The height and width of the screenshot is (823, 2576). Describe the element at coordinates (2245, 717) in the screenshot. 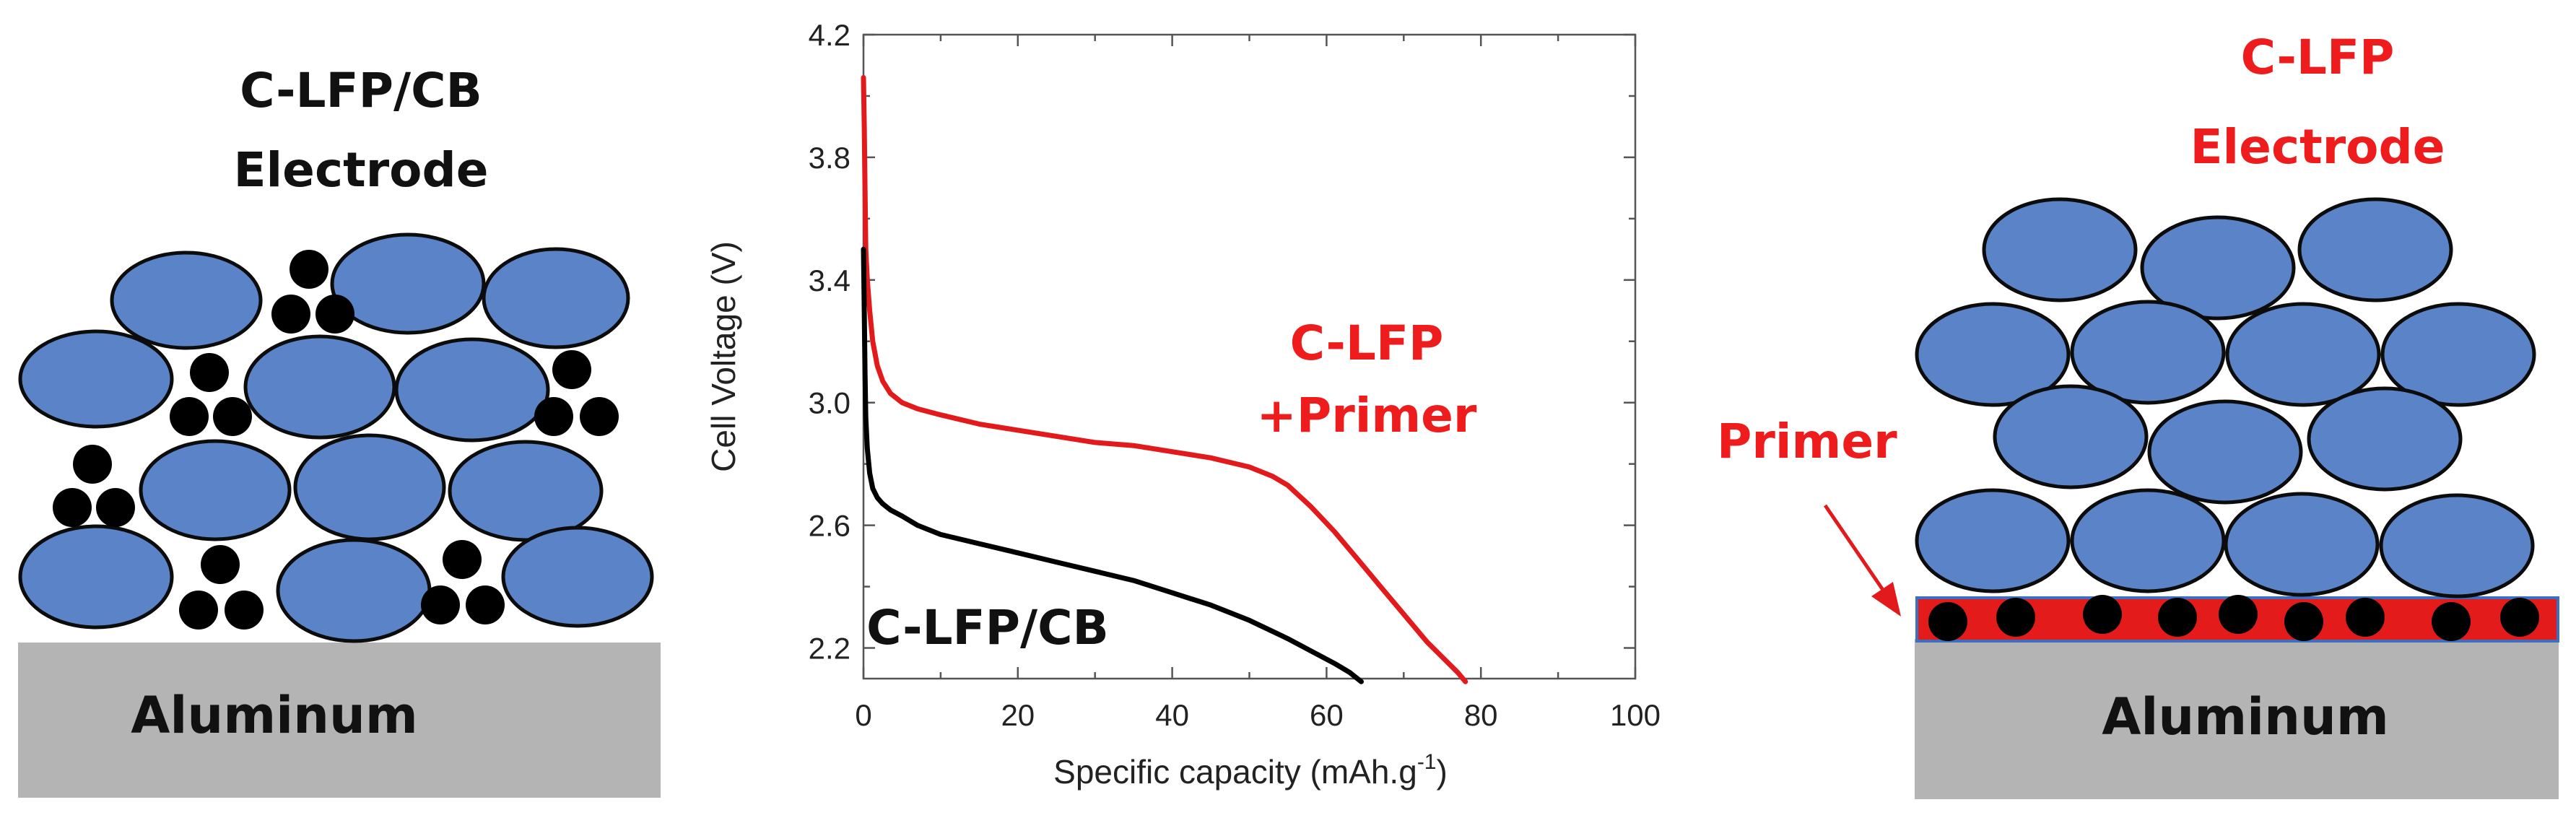

I see `right-aluminum-label: Aluminum` at that location.